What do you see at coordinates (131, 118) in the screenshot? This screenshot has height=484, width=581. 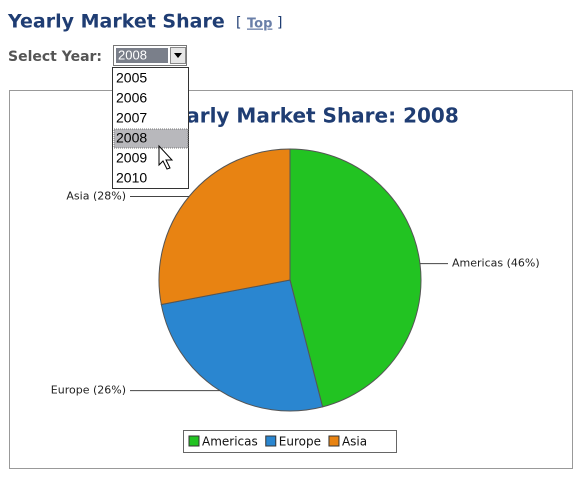 I see `dropdown-option: 2007` at bounding box center [131, 118].